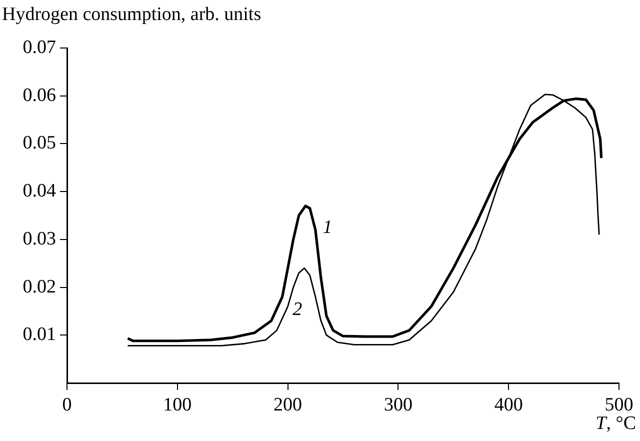  Describe the element at coordinates (616, 424) in the screenshot. I see `x-axis-title: T, °C` at that location.